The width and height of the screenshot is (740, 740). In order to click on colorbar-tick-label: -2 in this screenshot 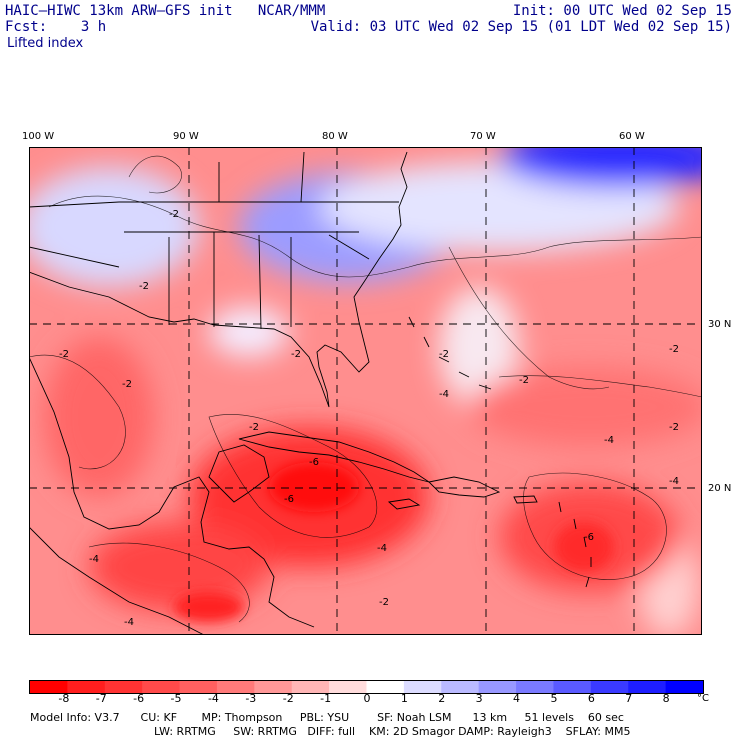, I will do `click(288, 698)`.